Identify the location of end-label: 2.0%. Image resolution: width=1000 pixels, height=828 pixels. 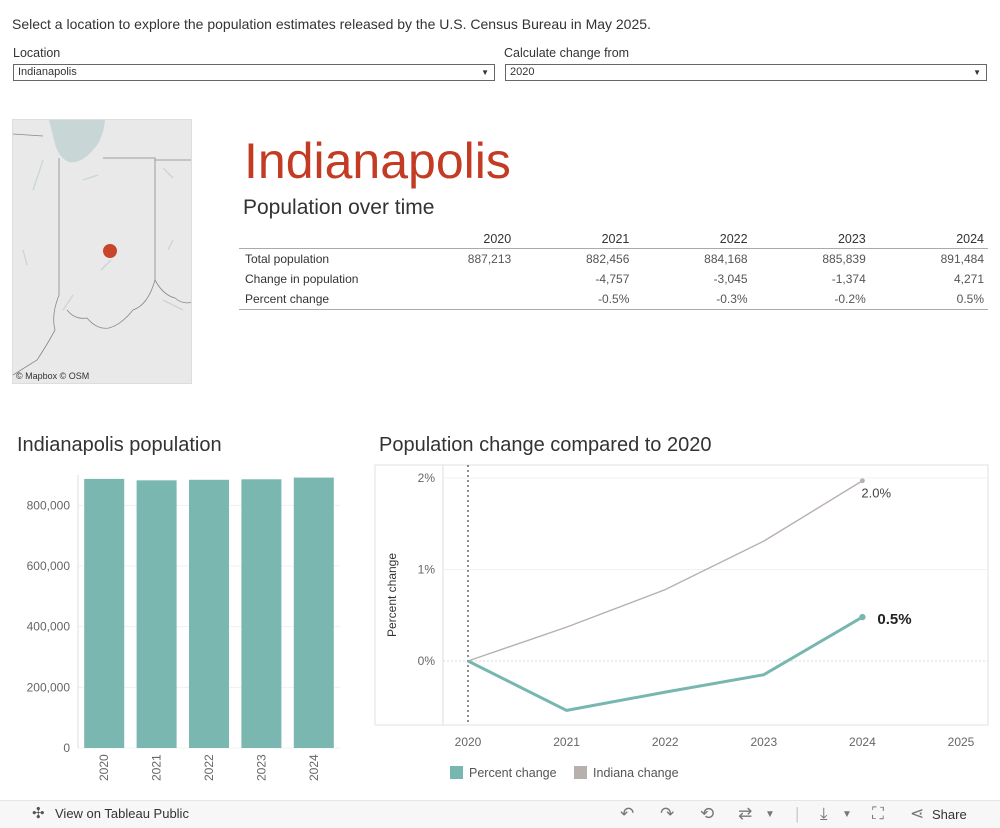
(876, 493).